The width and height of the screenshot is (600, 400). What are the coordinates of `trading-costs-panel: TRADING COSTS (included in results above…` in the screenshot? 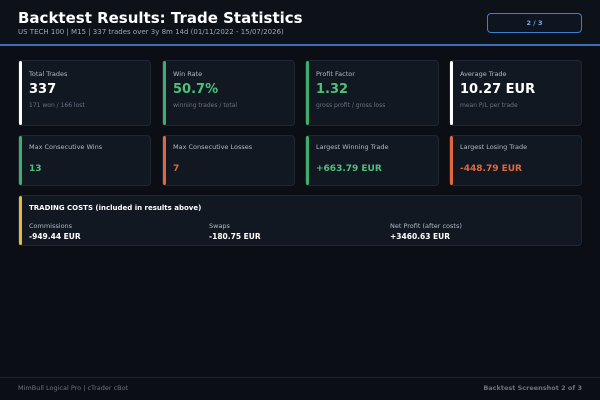 It's located at (300, 220).